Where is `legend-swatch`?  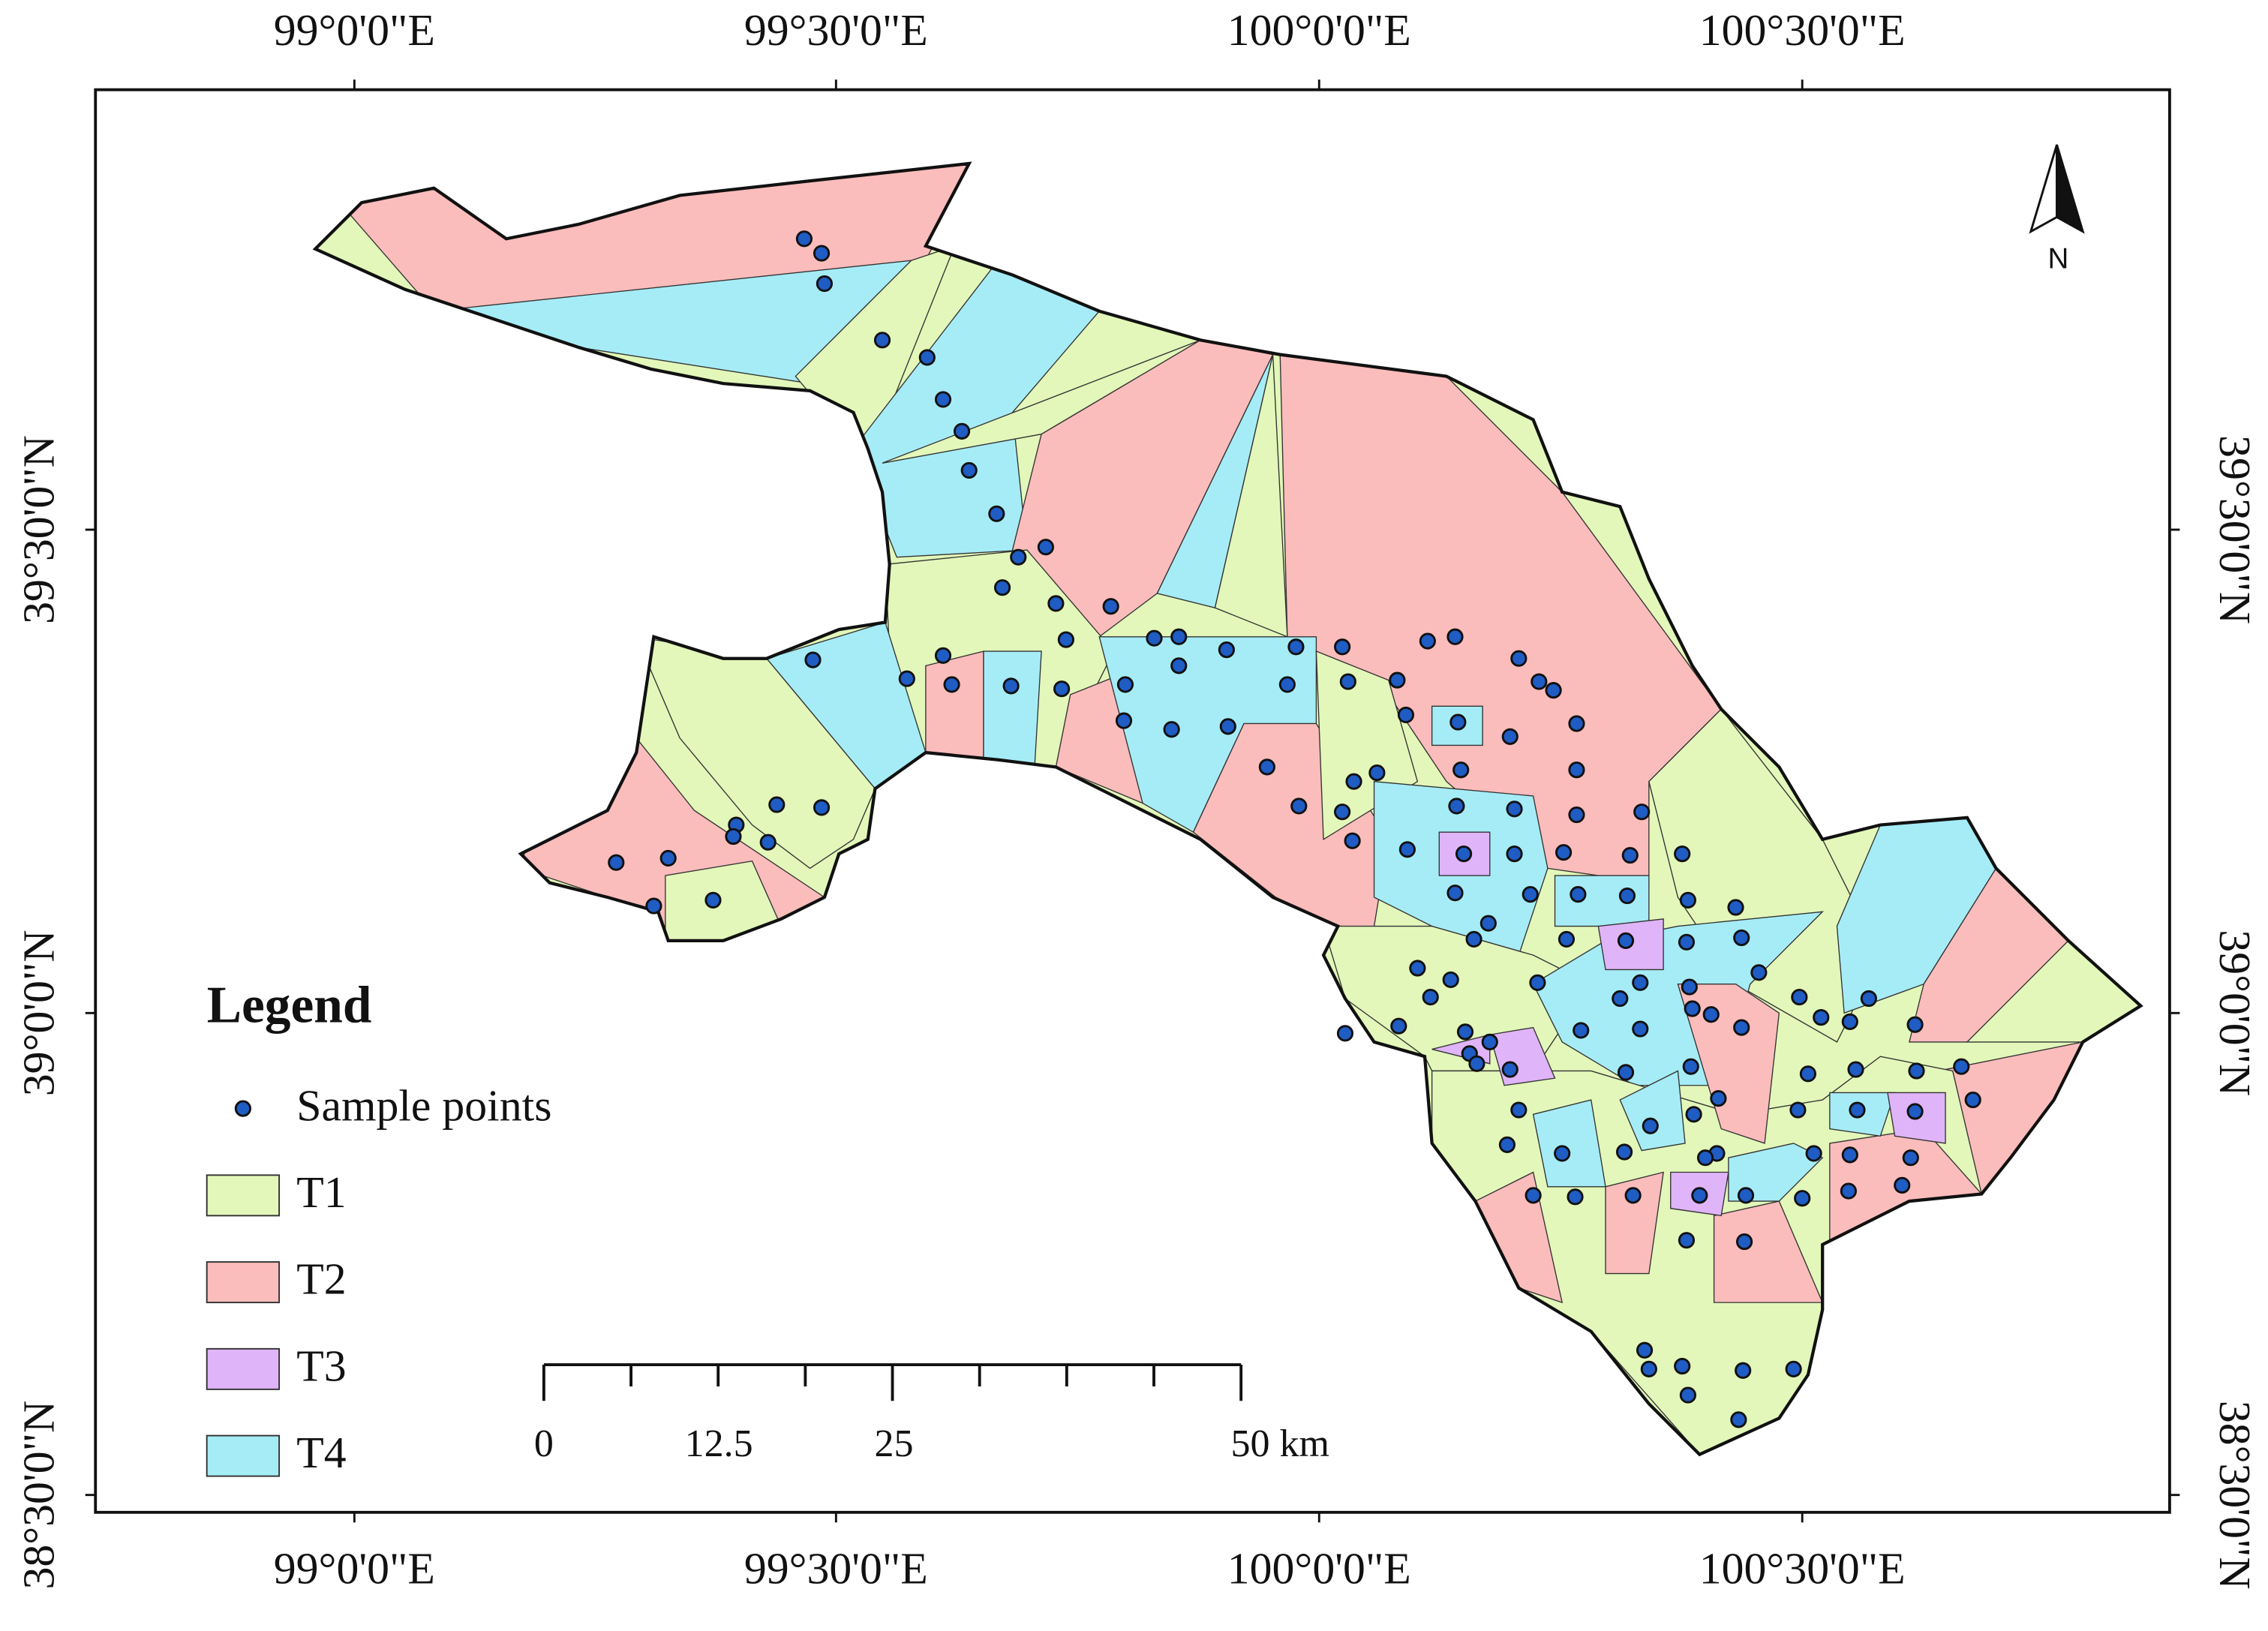
legend-swatch is located at coordinates (243, 1282).